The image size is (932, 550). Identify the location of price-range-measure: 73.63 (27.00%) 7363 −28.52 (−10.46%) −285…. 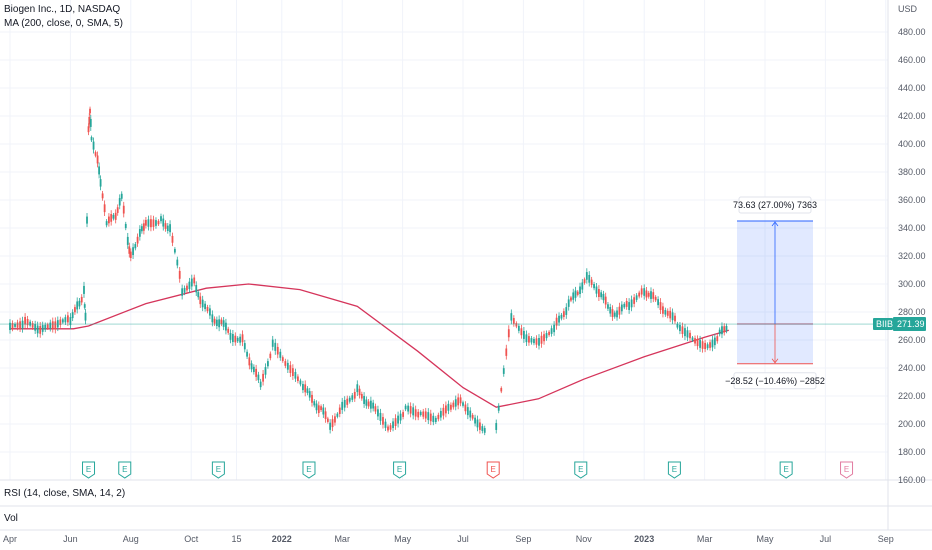
(775, 293).